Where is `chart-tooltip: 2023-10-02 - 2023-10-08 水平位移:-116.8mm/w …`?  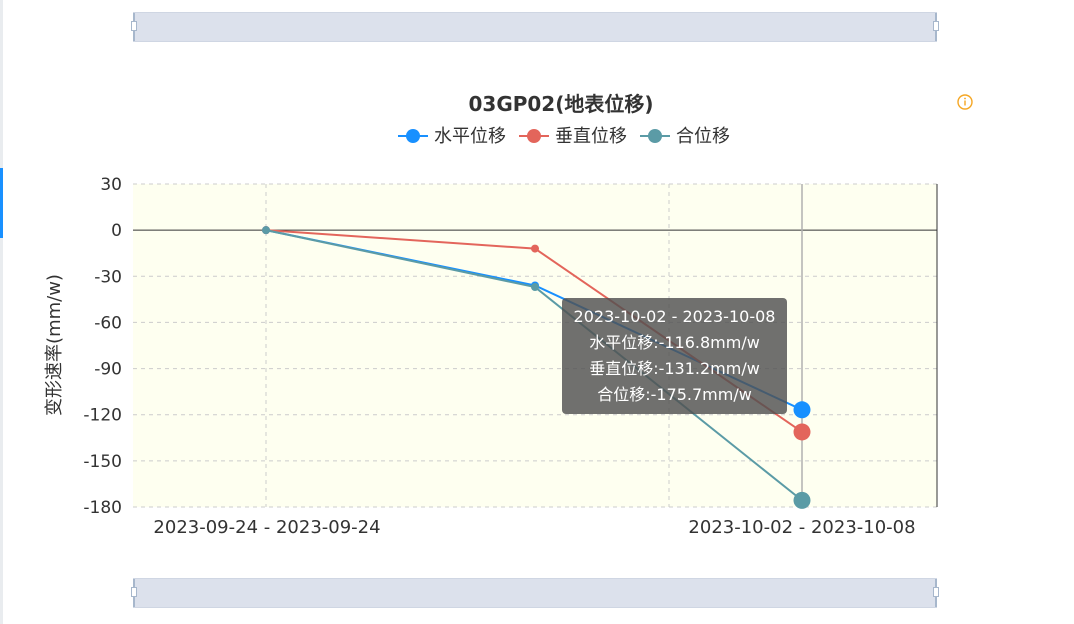 chart-tooltip: 2023-10-02 - 2023-10-08 水平位移:-116.8mm/w … is located at coordinates (674, 356).